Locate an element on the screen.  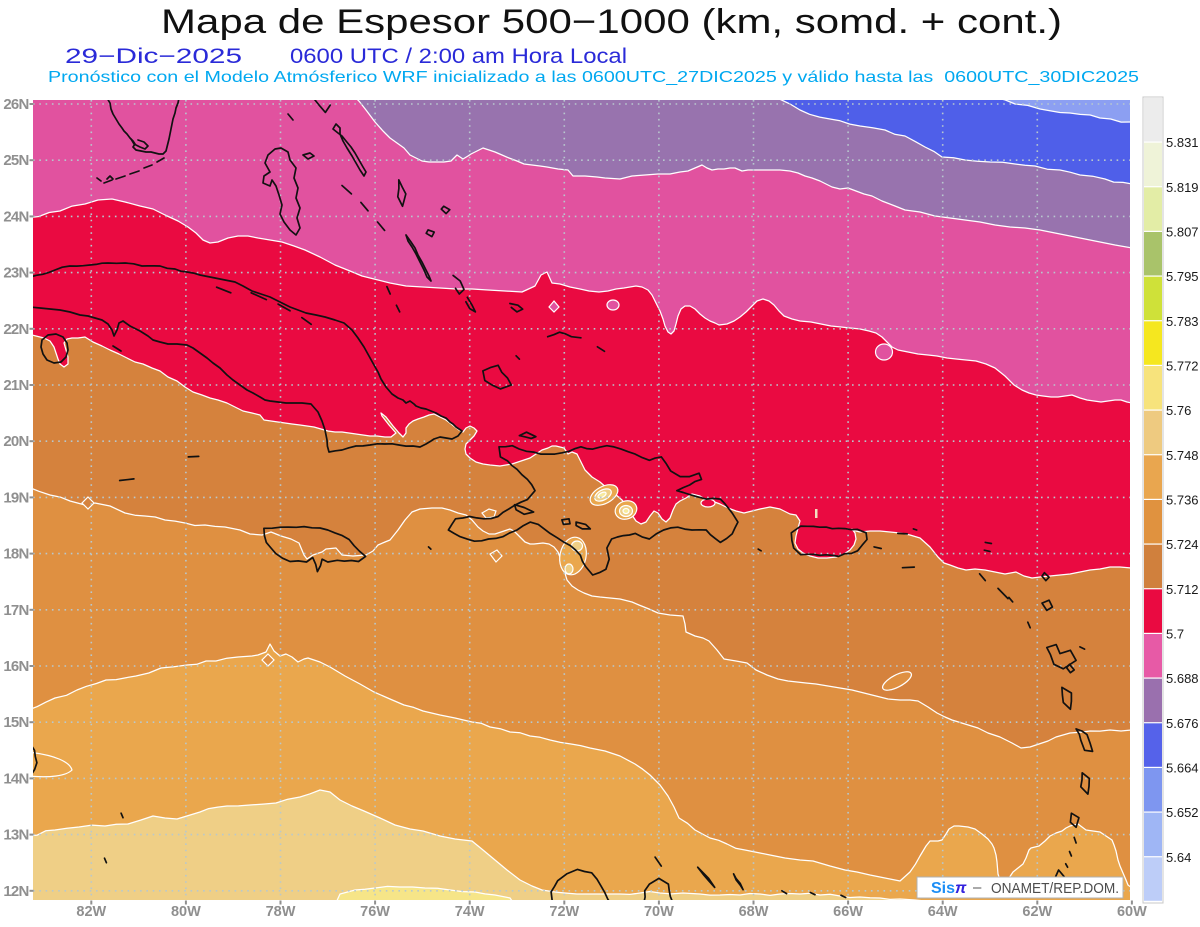
svg-text: 20N is located at coordinates (15, 441).